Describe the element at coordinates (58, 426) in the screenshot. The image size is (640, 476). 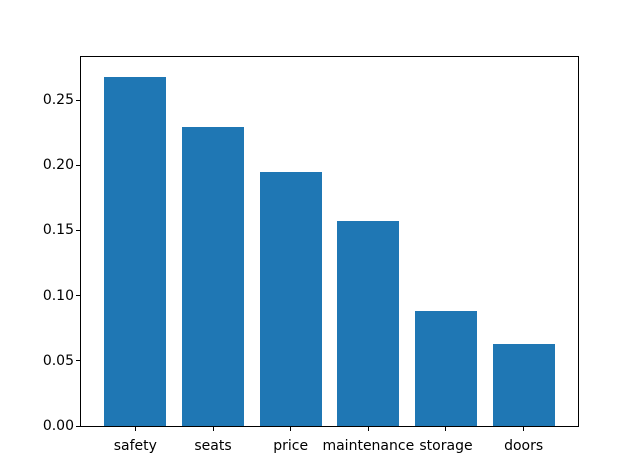
I see `y-tick-label: 0.00` at that location.